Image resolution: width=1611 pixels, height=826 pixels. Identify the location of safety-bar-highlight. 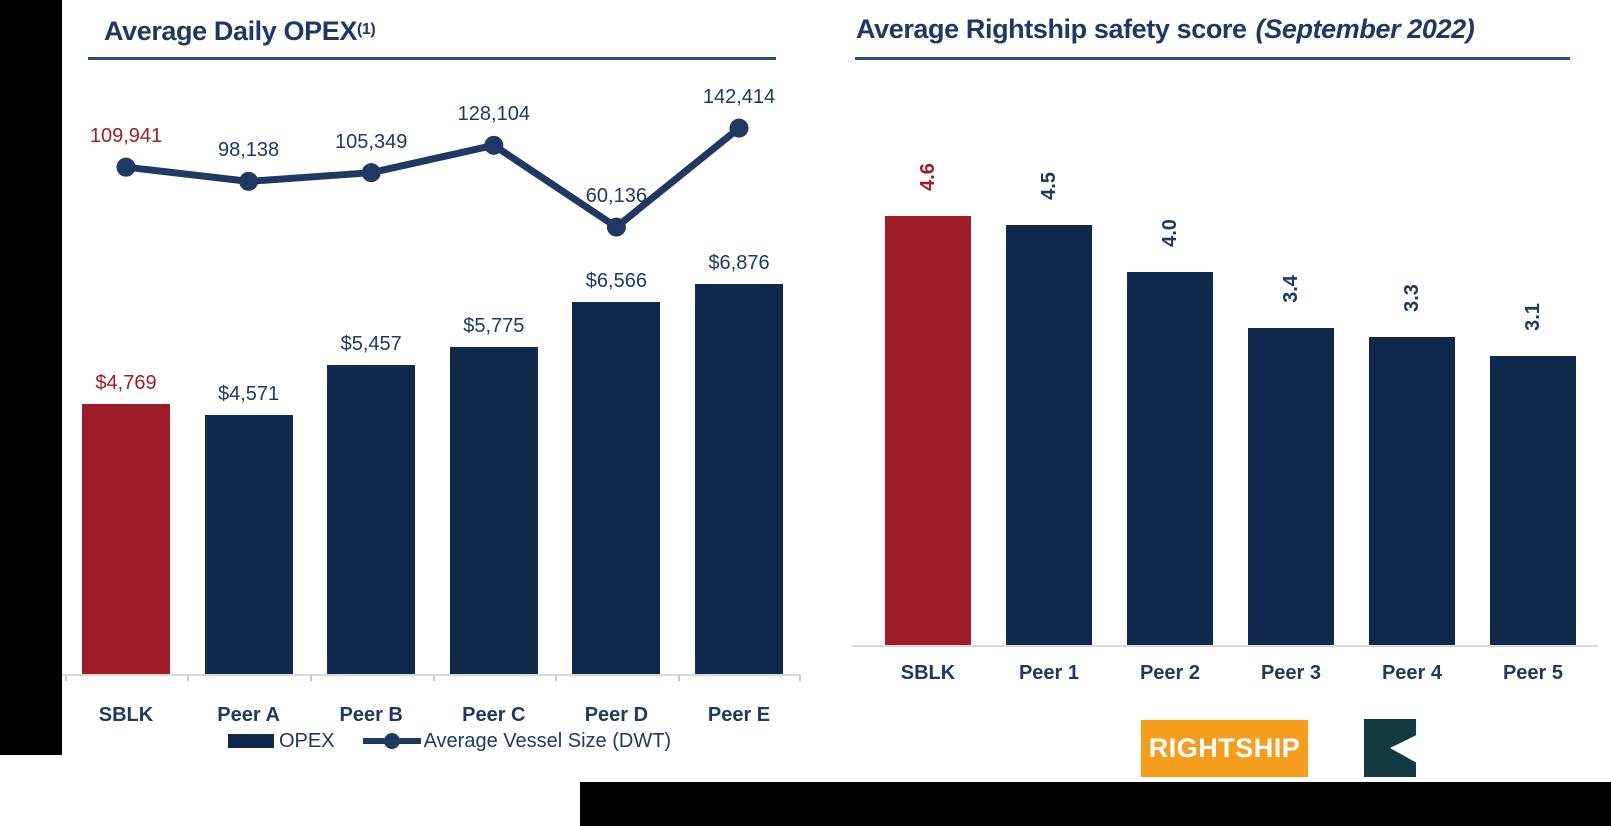
(928, 430).